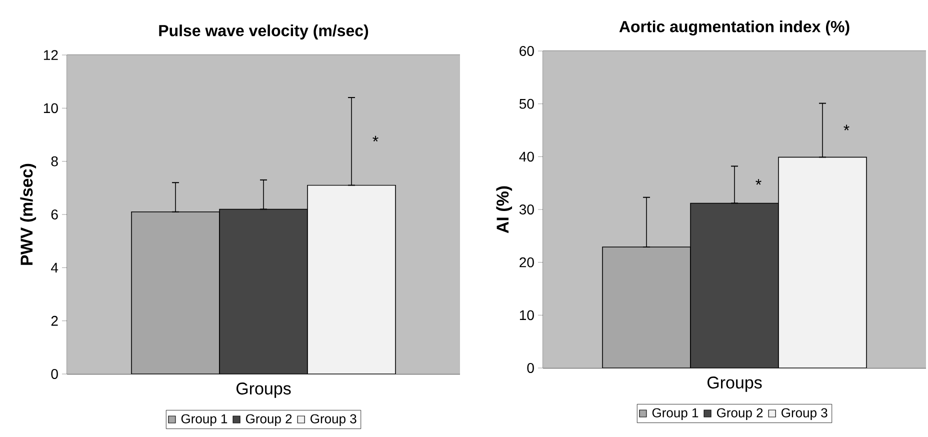  What do you see at coordinates (54, 215) in the screenshot?
I see `y-tick-label: 6` at bounding box center [54, 215].